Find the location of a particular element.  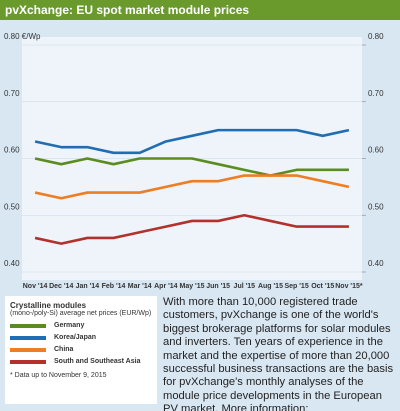

y2-tick-label: 0.70 is located at coordinates (376, 93).